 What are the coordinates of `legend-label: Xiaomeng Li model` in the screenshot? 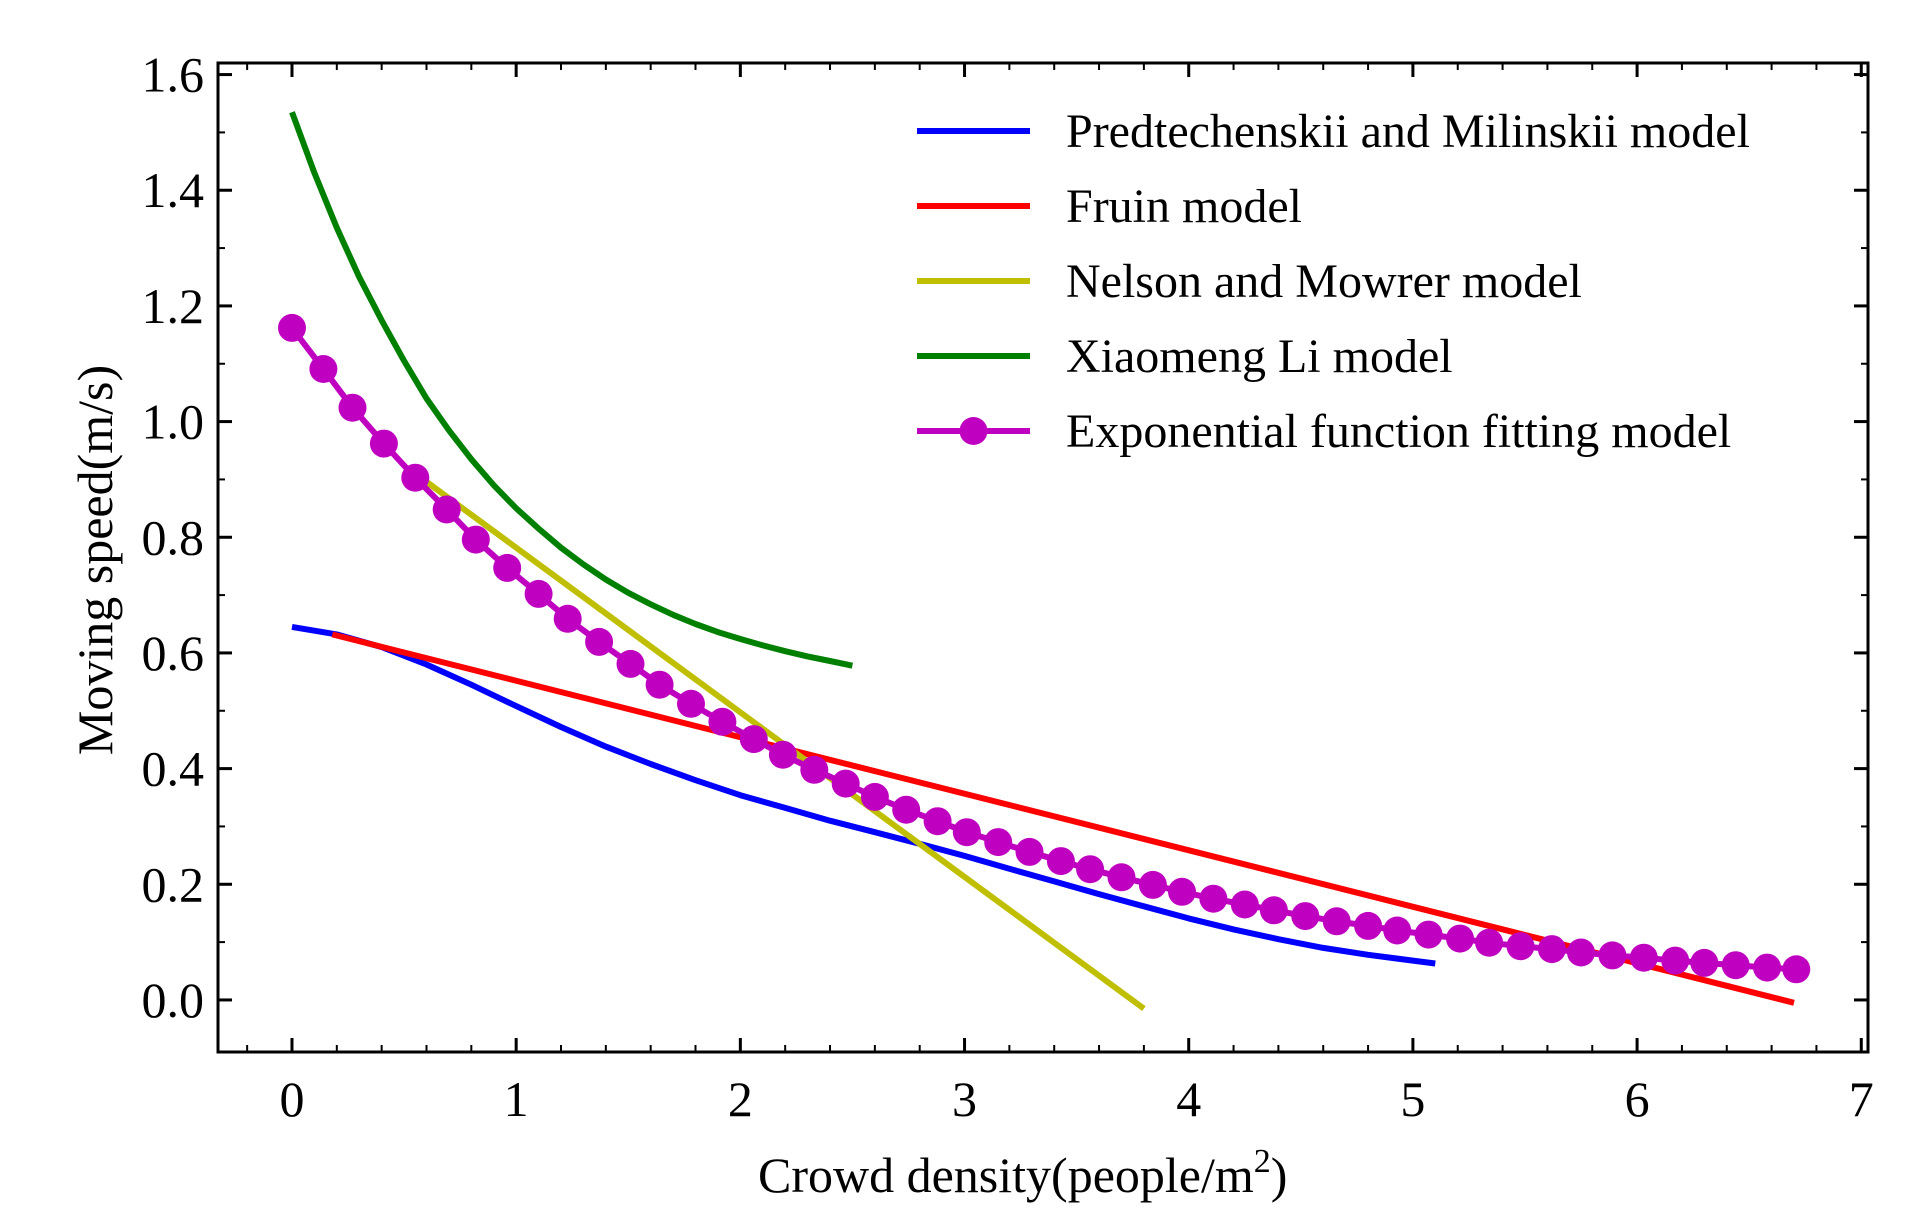 It's located at (1259, 356).